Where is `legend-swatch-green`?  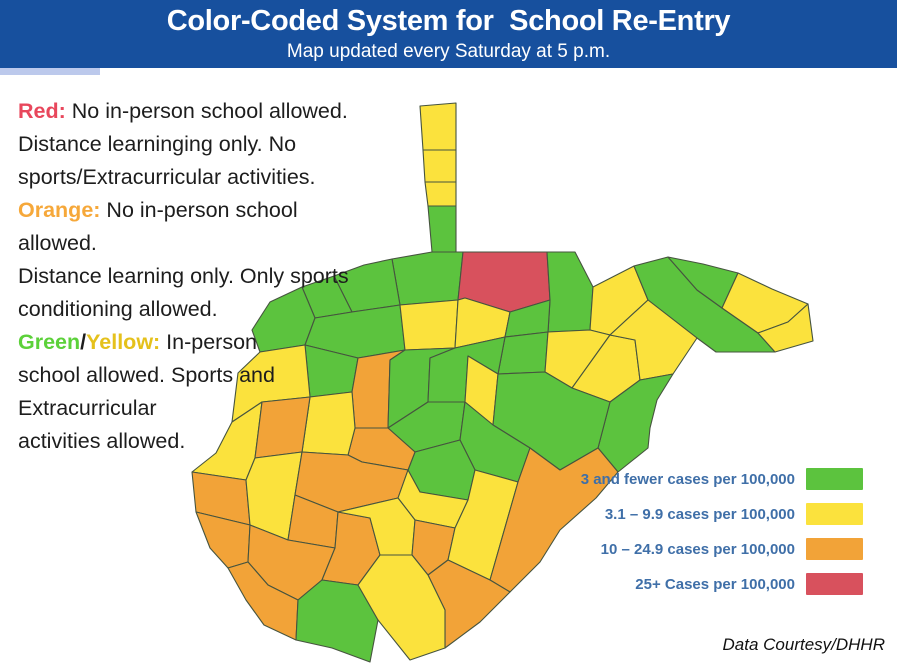 legend-swatch-green is located at coordinates (834, 479).